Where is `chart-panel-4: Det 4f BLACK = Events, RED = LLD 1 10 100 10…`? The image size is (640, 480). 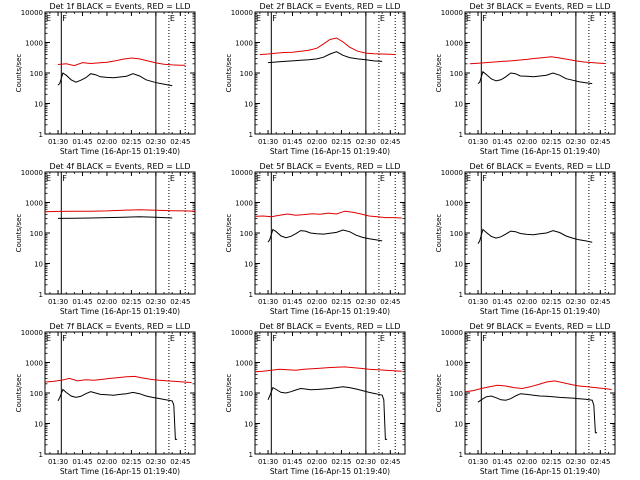 chart-panel-4: Det 4f BLACK = Events, RED = LLD 1 10 100 10… is located at coordinates (105, 239).